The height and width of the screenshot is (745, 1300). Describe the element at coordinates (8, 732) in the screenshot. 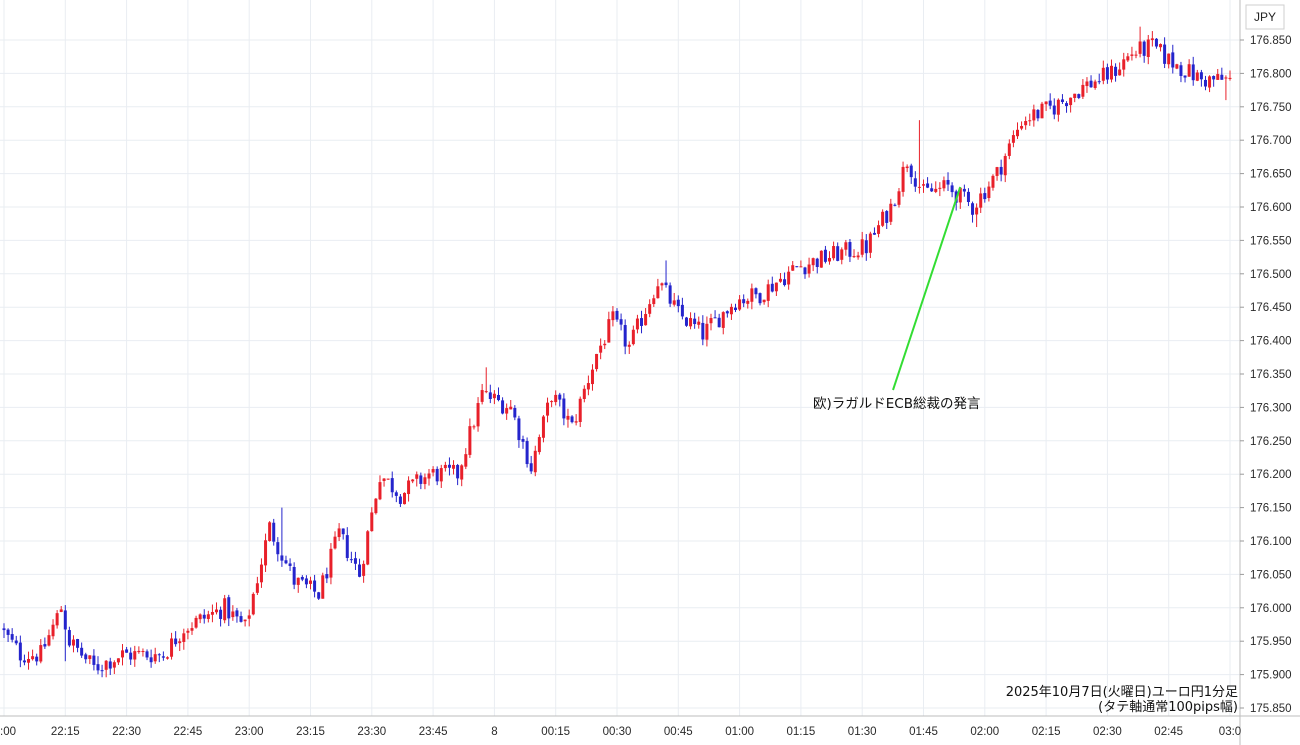

I see `x-tick-label: :00` at that location.